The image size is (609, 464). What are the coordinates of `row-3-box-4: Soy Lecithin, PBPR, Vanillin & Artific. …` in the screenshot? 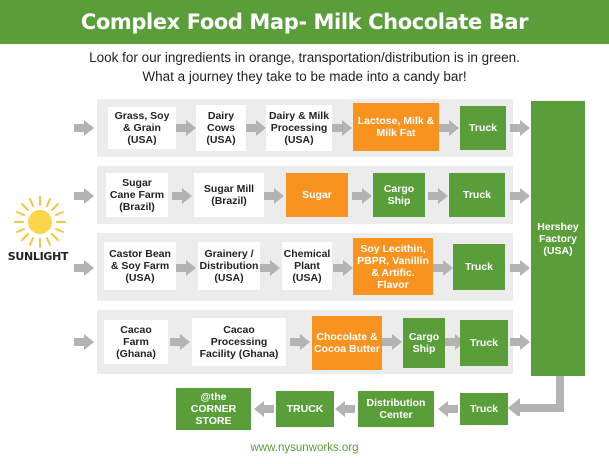 It's located at (393, 266).